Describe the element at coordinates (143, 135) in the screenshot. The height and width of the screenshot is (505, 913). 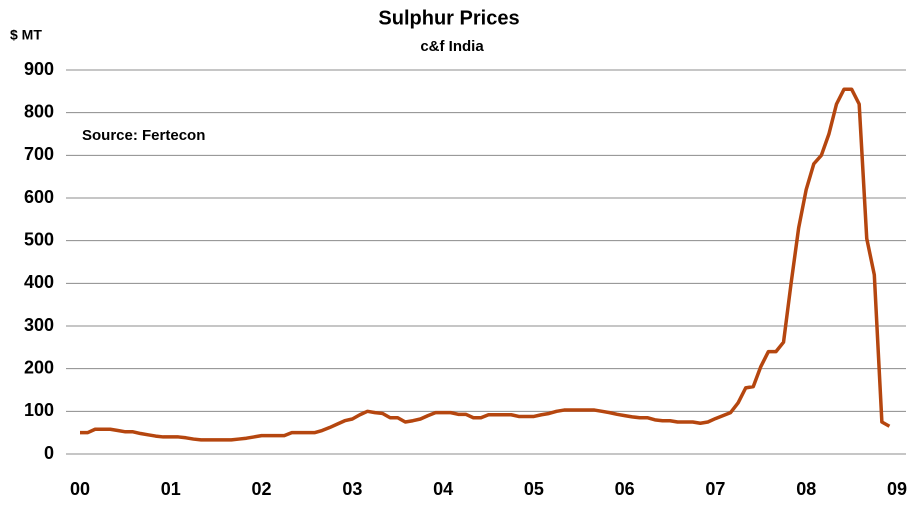
I see `annotation: Source: Fertecon` at that location.